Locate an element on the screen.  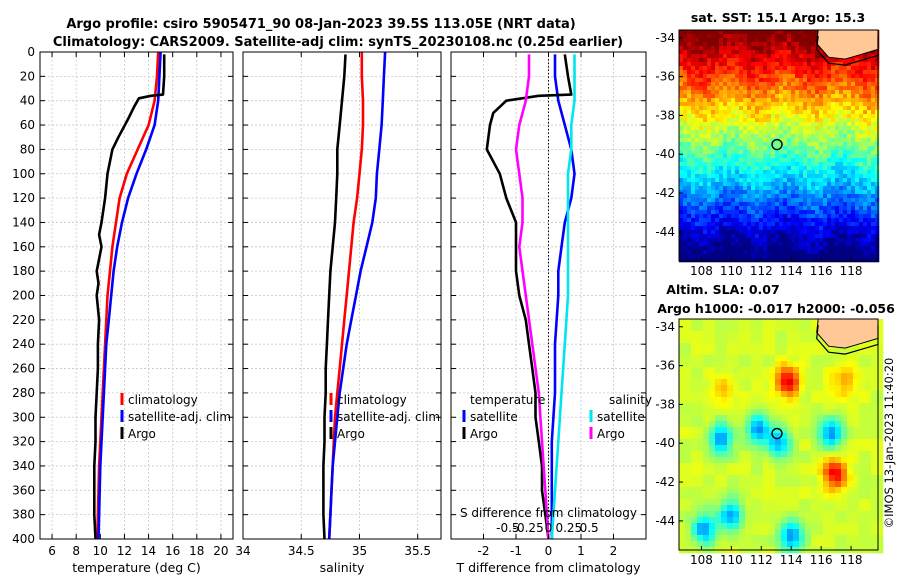
lat-tick-label: -36 is located at coordinates (665, 77).